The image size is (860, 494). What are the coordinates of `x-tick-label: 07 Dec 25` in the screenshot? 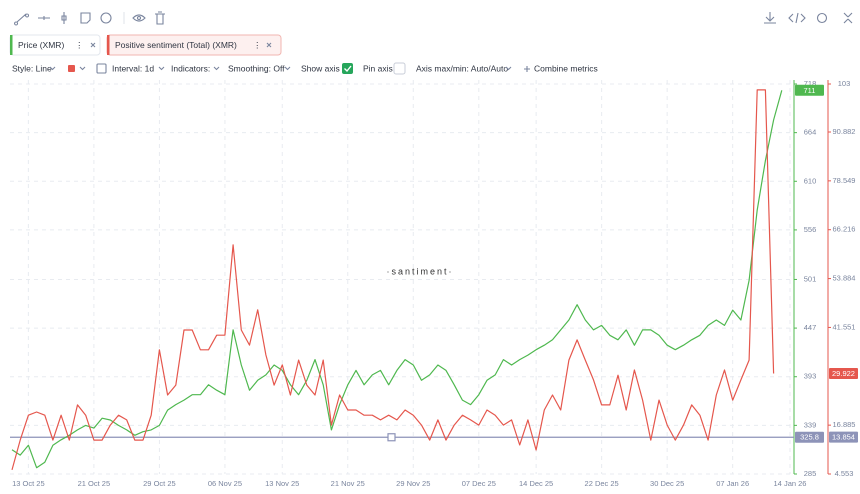 It's located at (479, 483).